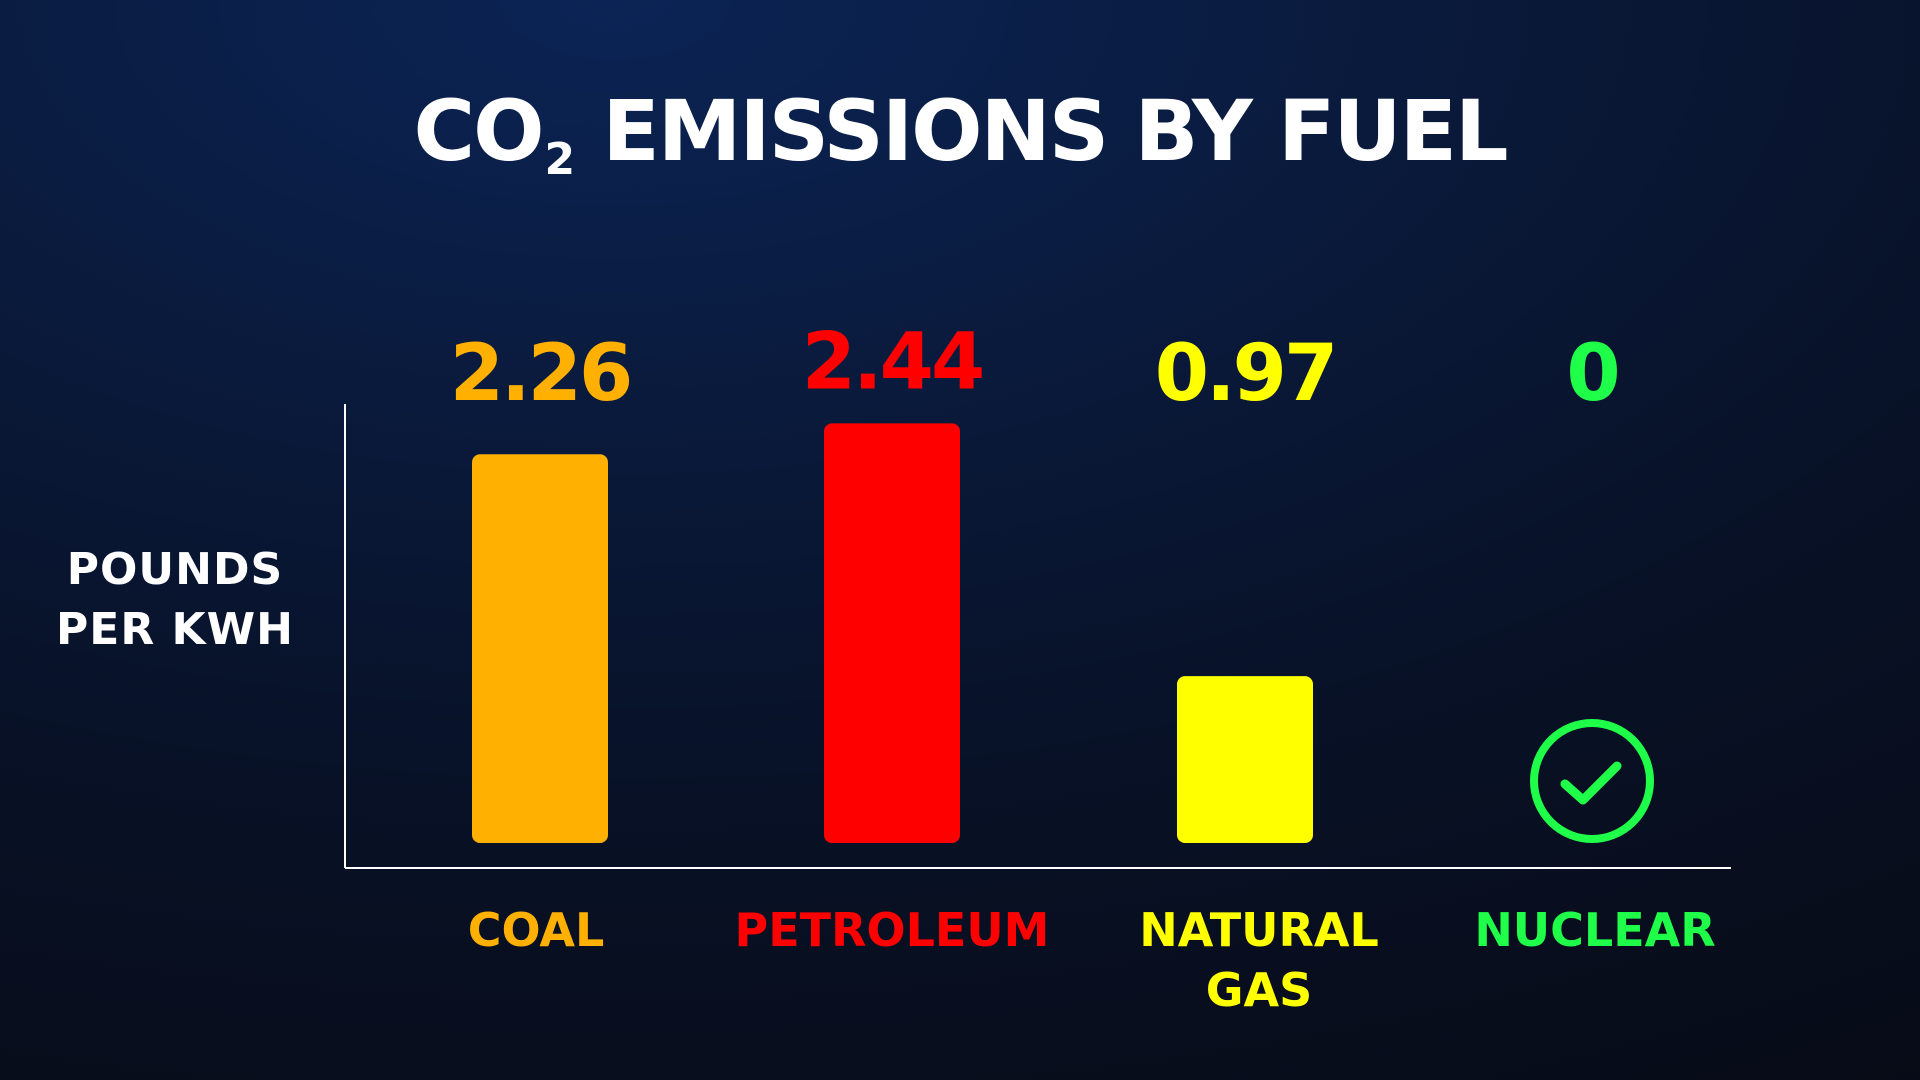 Image resolution: width=1920 pixels, height=1080 pixels. I want to click on value-label-natural-gas: 0.97, so click(1245, 374).